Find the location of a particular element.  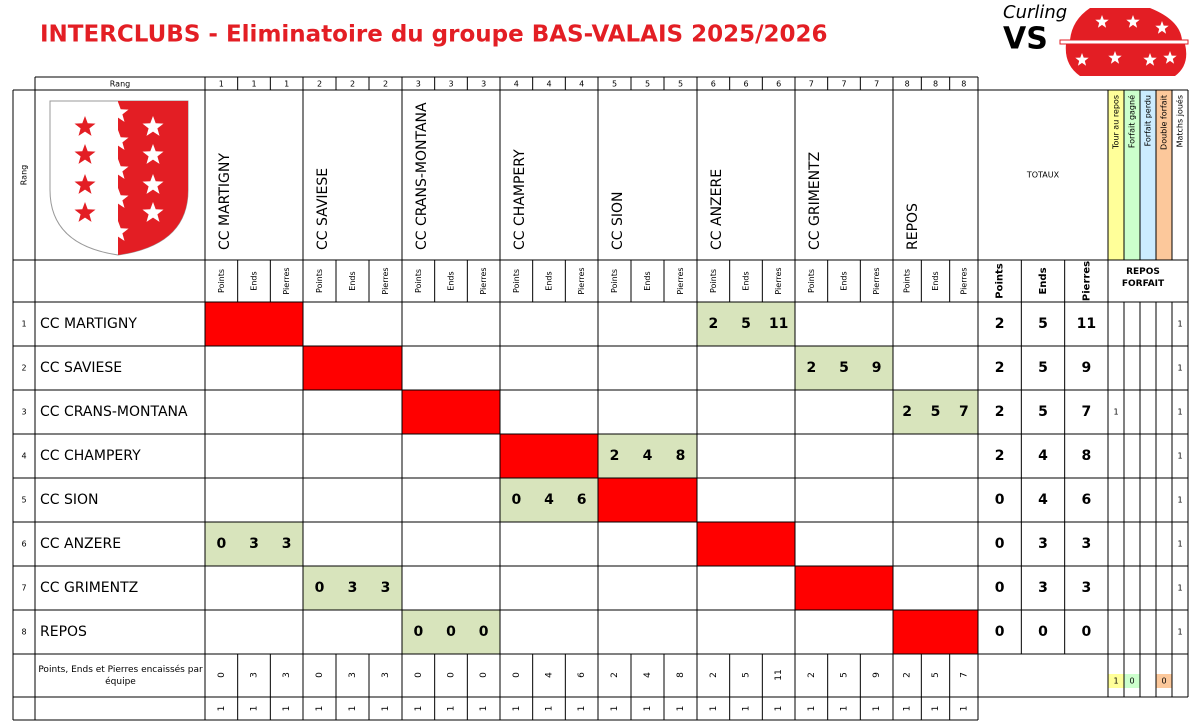

vertical-label: CC SION is located at coordinates (618, 220).